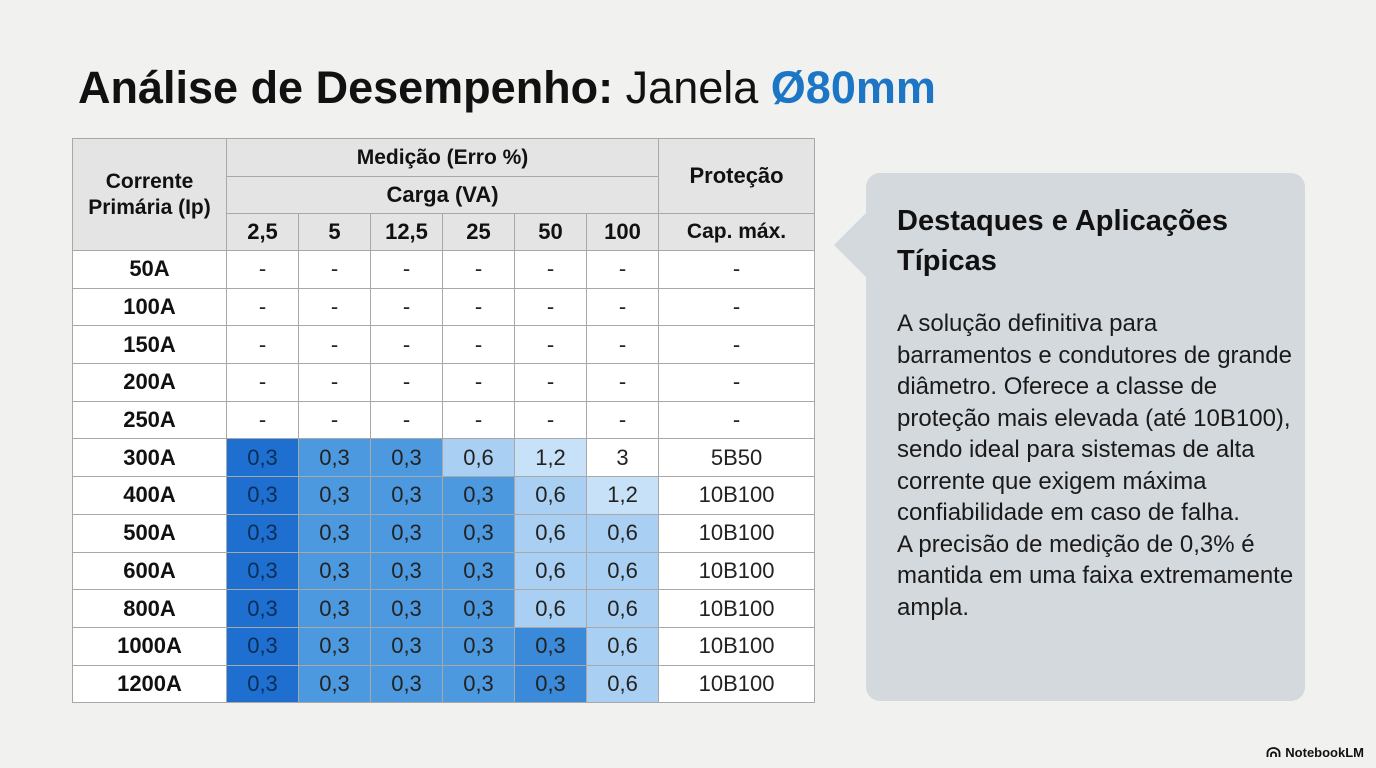 The height and width of the screenshot is (768, 1376). Describe the element at coordinates (444, 345) in the screenshot. I see `table-row: 150A - - - - - - -` at that location.